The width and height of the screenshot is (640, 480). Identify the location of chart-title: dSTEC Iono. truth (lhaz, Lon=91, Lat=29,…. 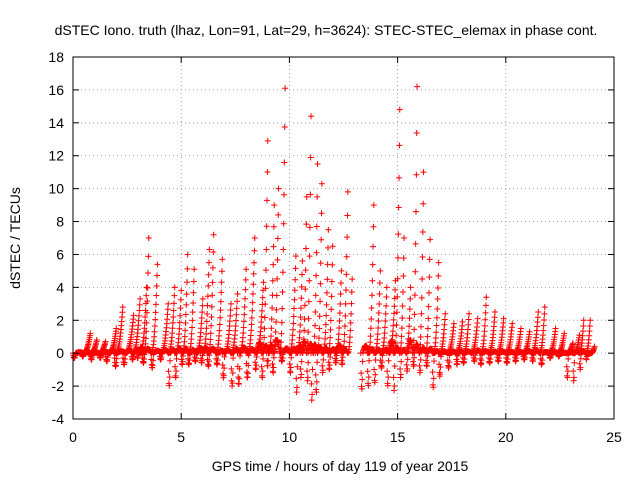
(326, 30).